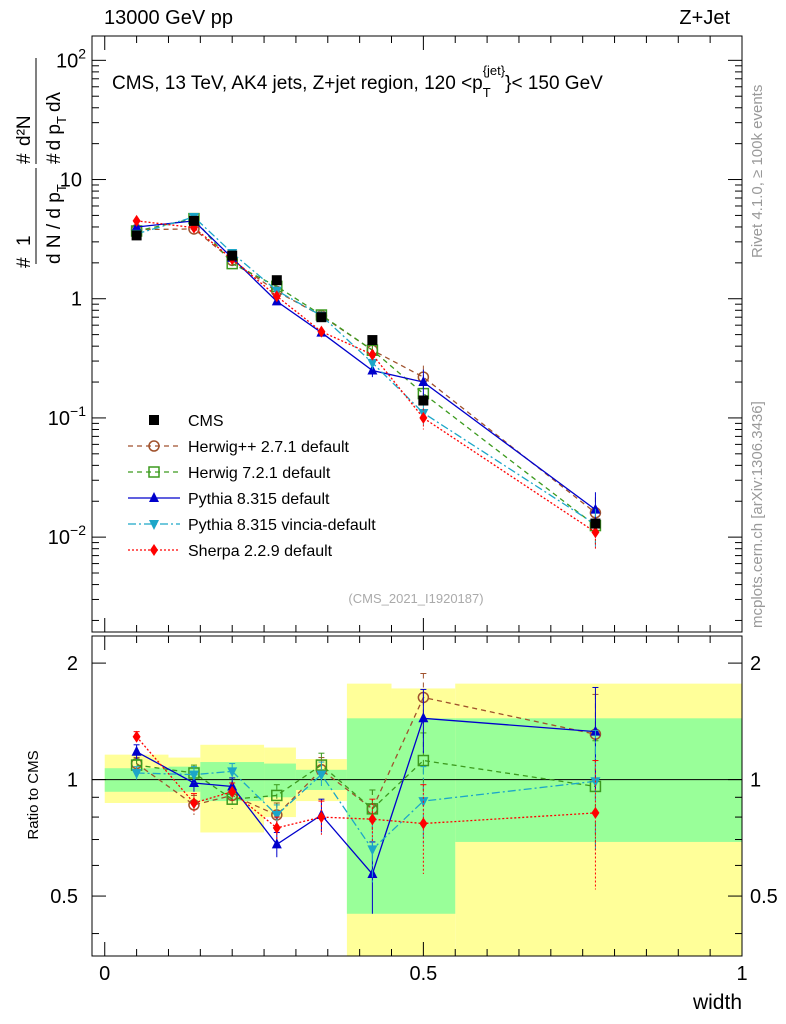 Image resolution: width=786 pixels, height=1024 pixels. Describe the element at coordinates (64, 897) in the screenshot. I see `ratio-tick-label: 0.5` at that location.